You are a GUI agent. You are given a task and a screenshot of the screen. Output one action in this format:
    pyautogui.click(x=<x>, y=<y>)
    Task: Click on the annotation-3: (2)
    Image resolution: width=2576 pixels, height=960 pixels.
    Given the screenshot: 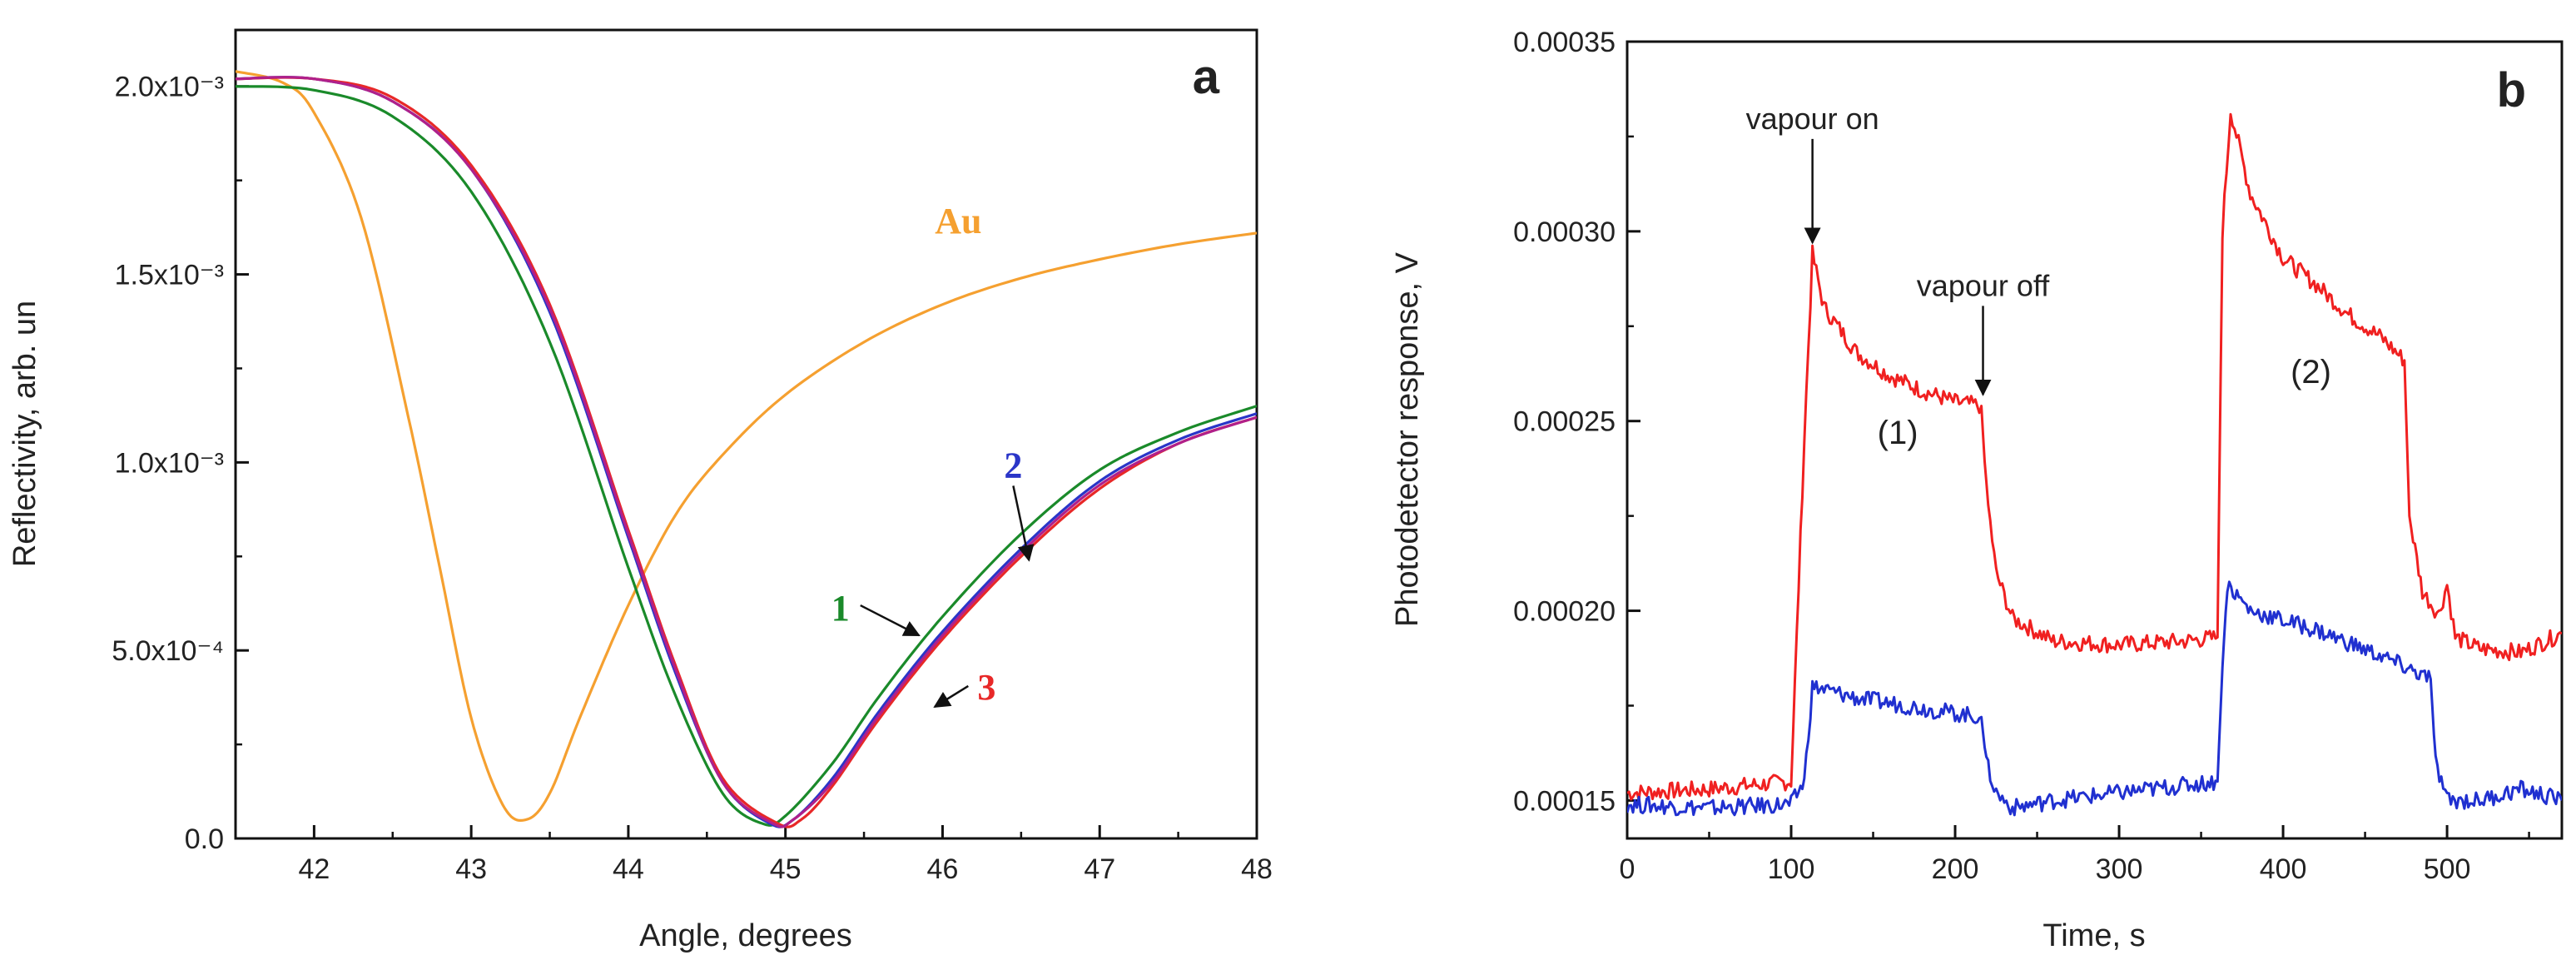 What is the action you would take?
    pyautogui.click(x=2311, y=372)
    